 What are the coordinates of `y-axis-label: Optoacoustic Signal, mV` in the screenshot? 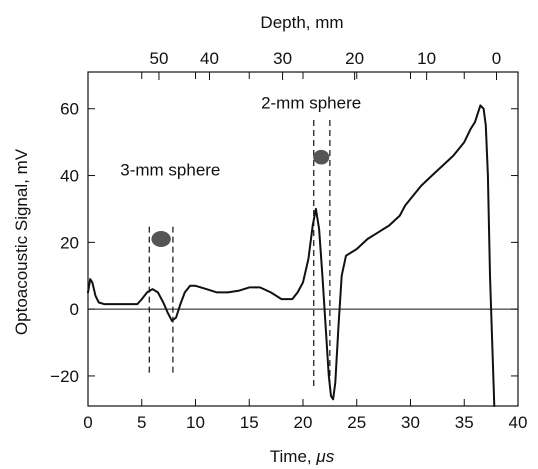 It's located at (21, 241).